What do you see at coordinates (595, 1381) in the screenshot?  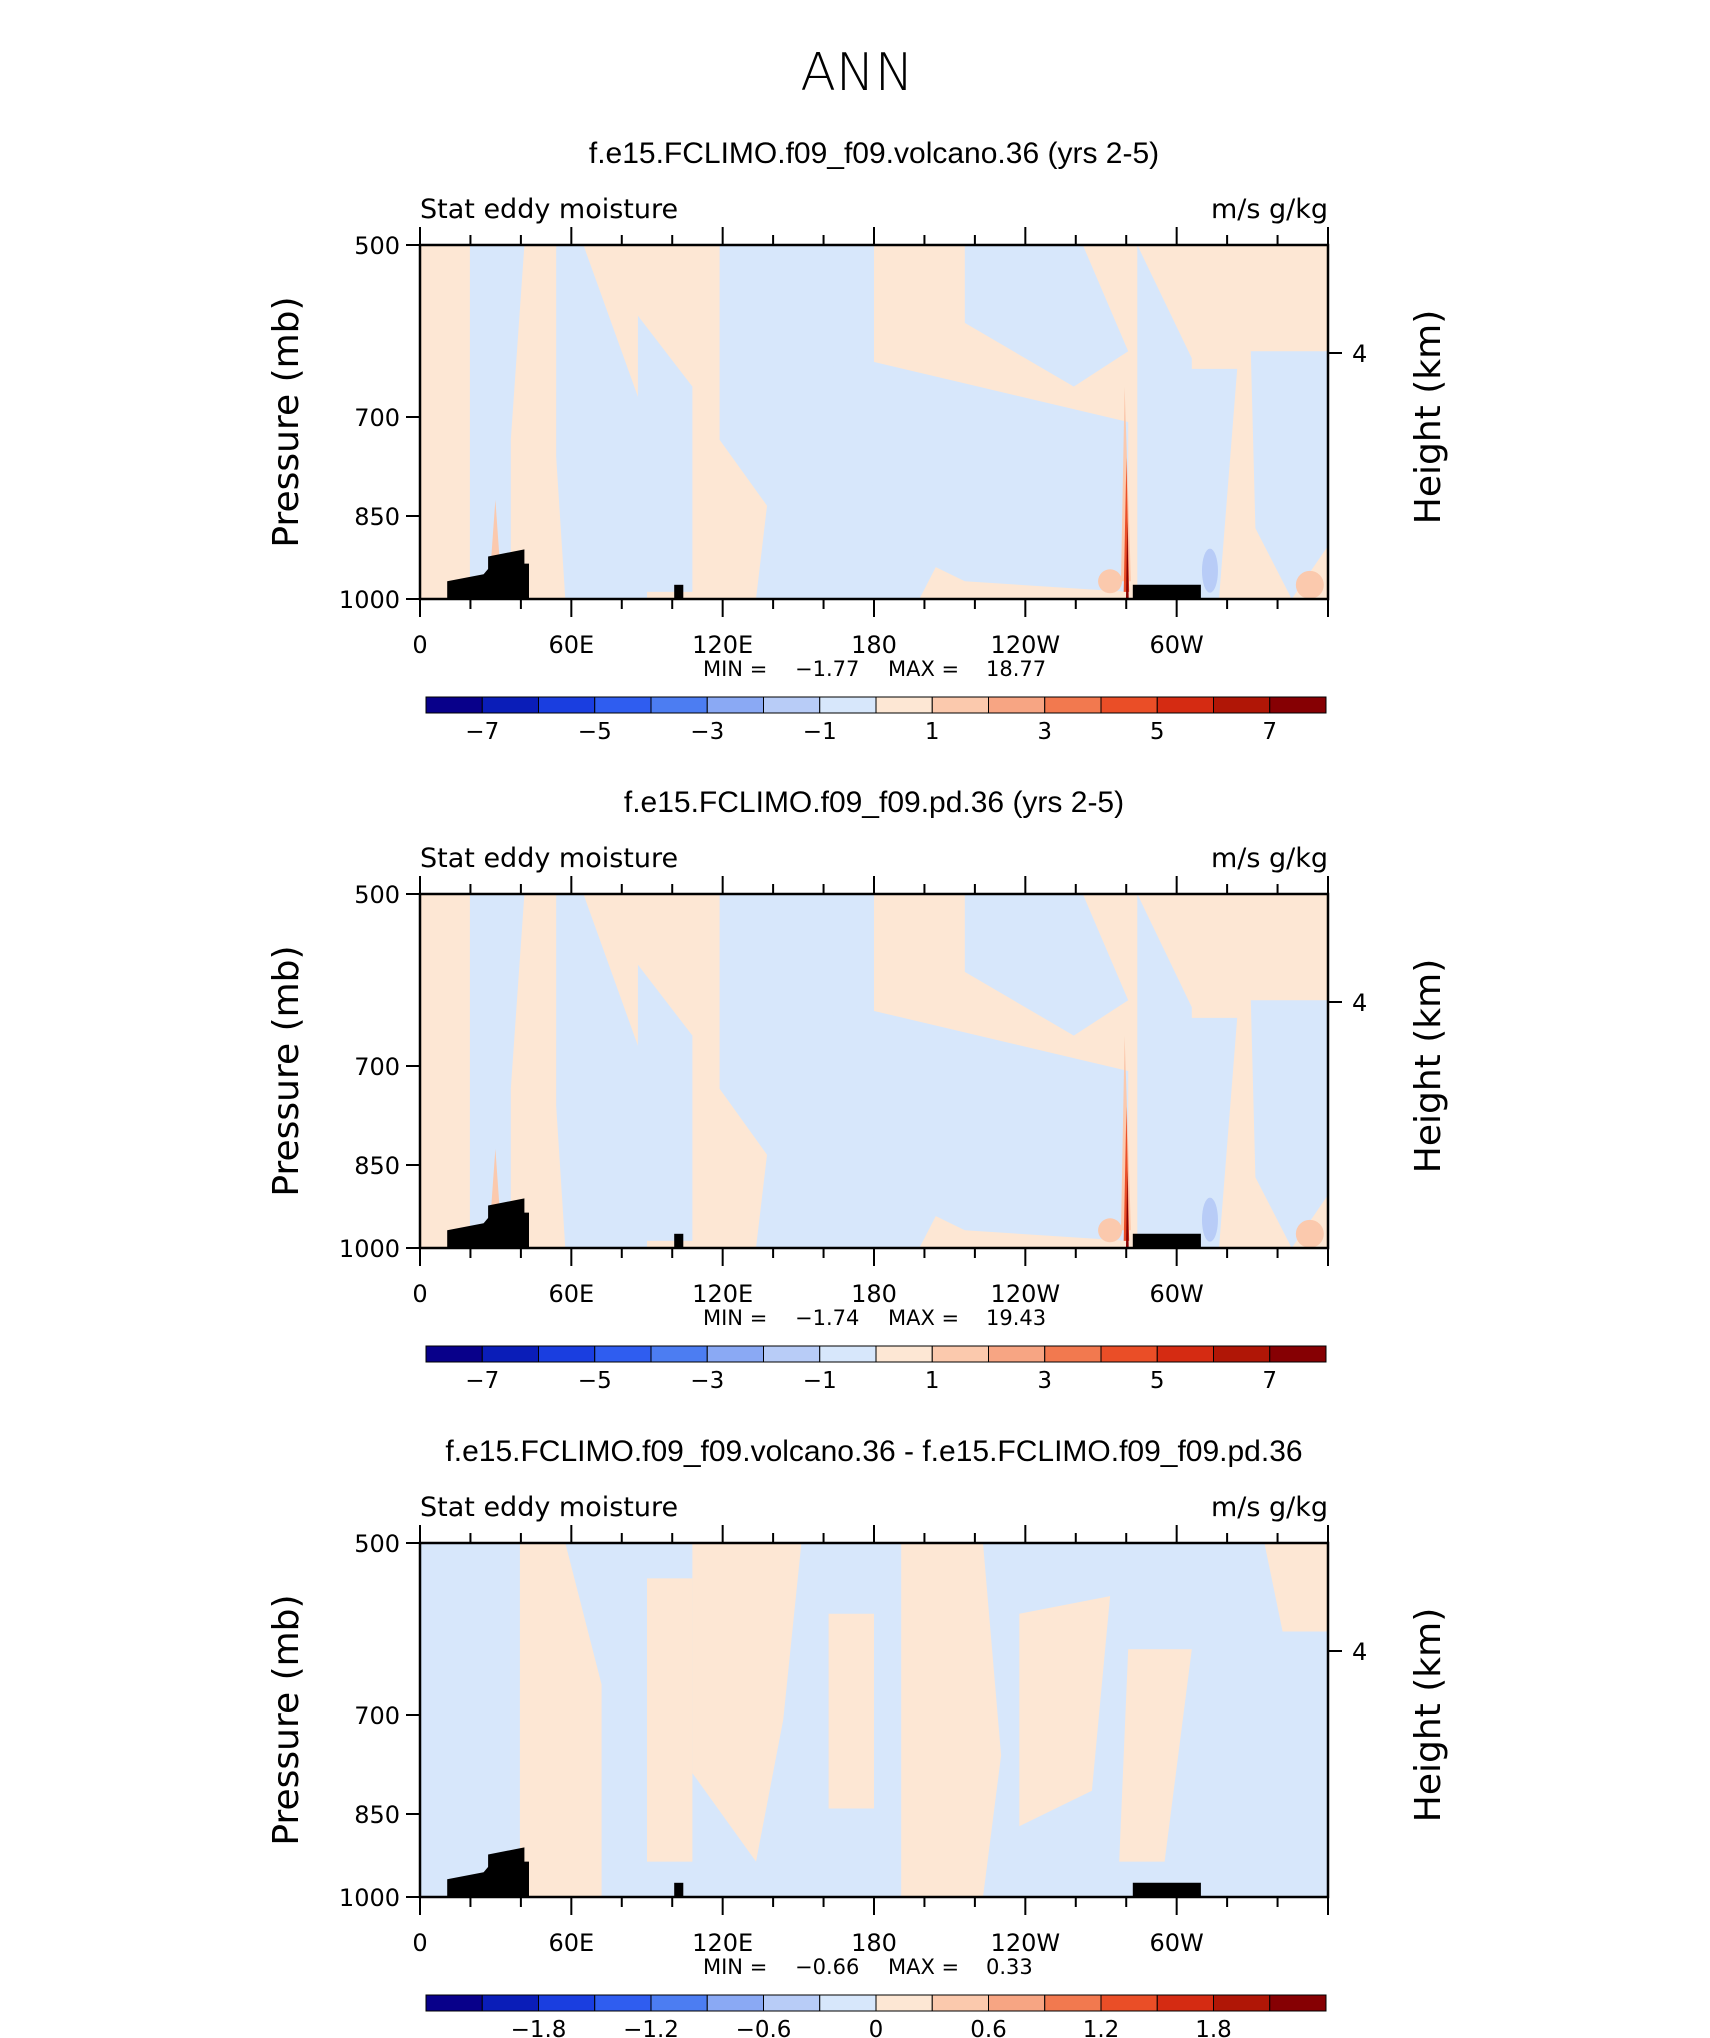 I see `colorbar-label: −5` at bounding box center [595, 1381].